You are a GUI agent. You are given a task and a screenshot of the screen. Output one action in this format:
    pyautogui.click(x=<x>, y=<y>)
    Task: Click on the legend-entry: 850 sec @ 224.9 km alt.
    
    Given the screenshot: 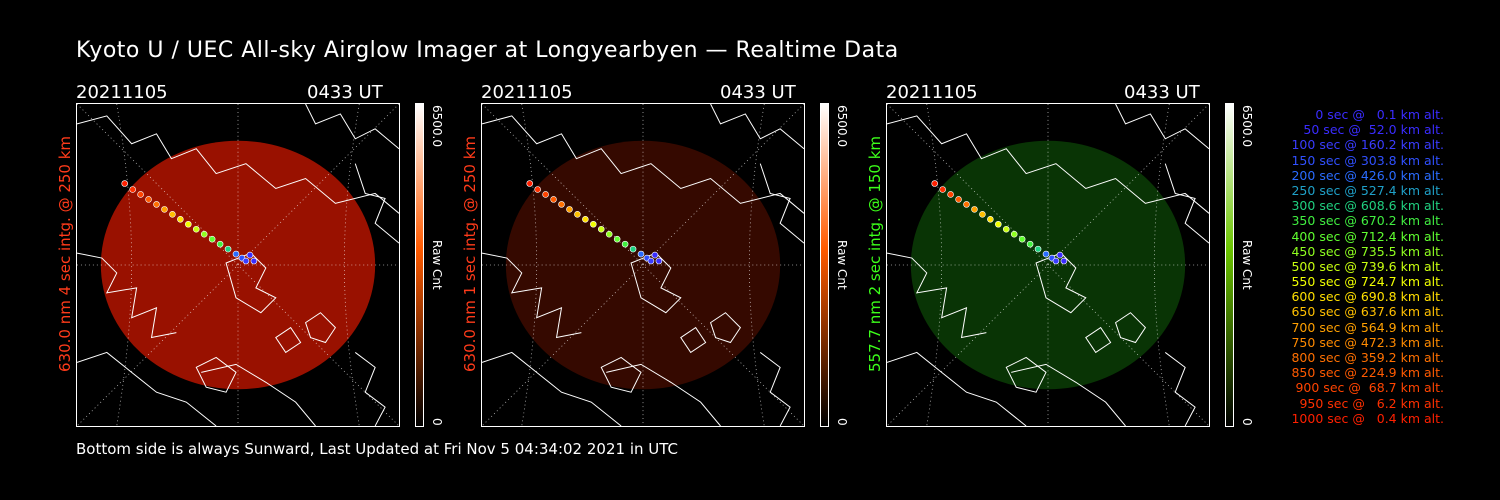 What is the action you would take?
    pyautogui.click(x=1367, y=373)
    